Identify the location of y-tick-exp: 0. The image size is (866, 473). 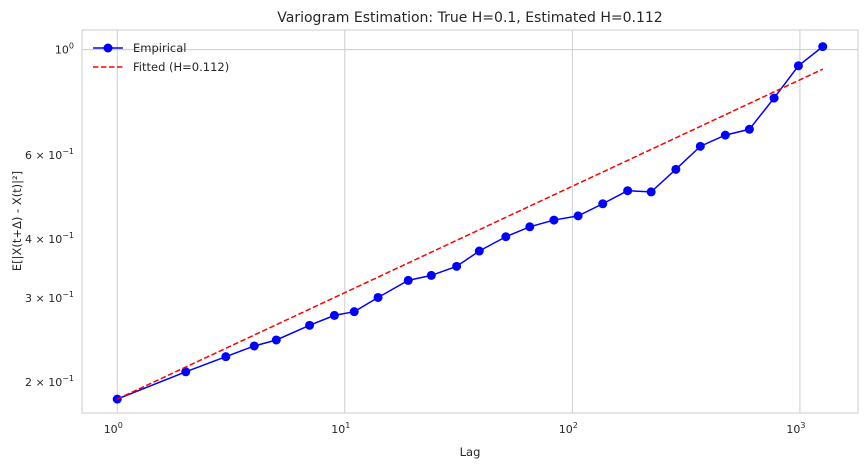
(71, 46).